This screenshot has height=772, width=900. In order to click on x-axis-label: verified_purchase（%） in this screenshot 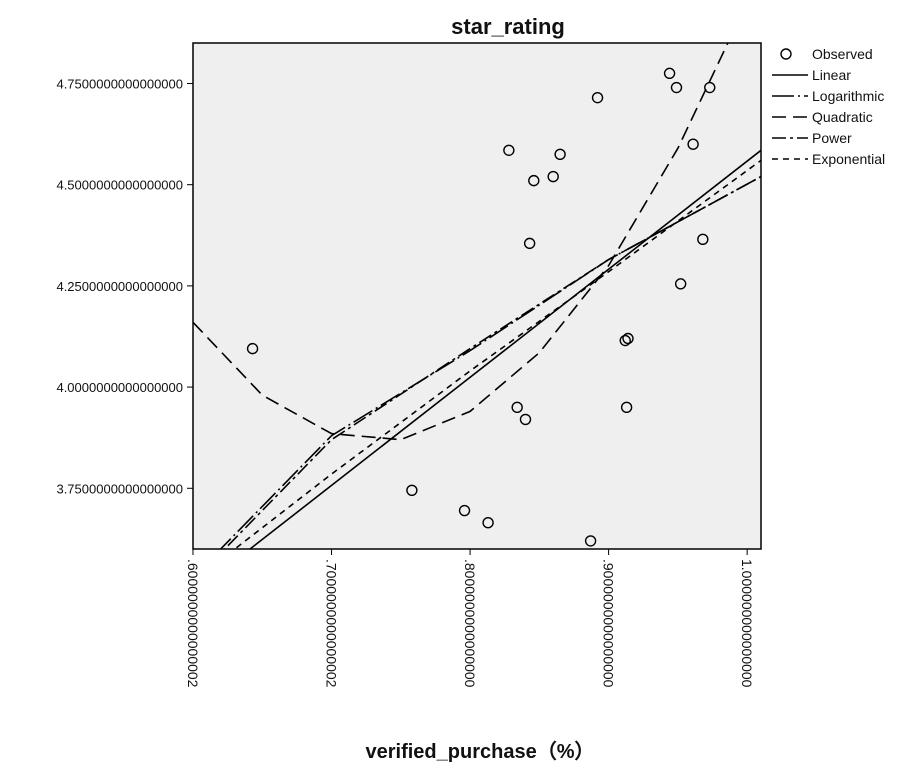, I will do `click(480, 751)`.